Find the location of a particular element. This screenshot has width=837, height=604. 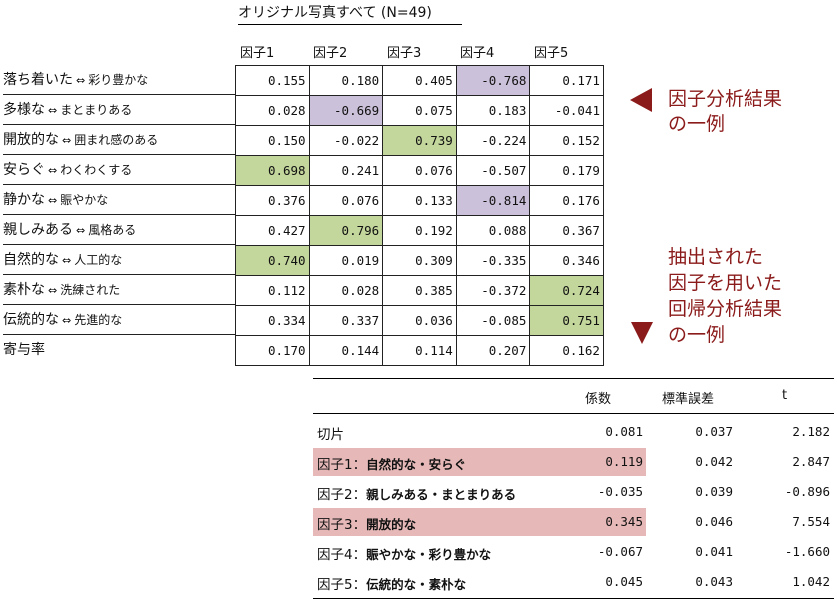

factor-row-label: 親しみある ⇔ 風格ある is located at coordinates (119, 230).